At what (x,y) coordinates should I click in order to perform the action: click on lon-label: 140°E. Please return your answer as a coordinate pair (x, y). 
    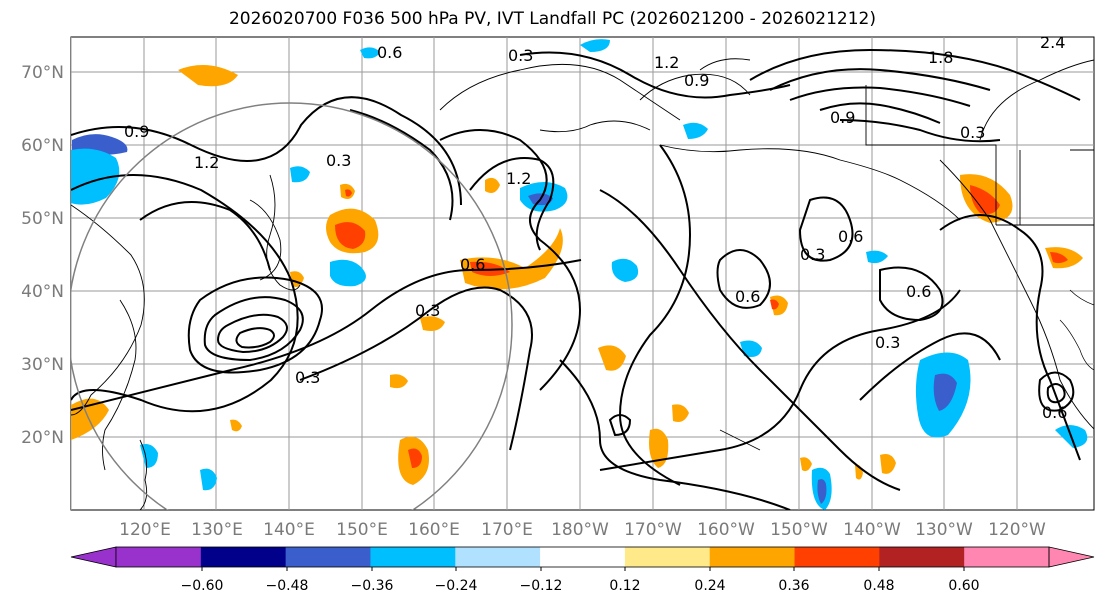
    Looking at the image, I should click on (289, 530).